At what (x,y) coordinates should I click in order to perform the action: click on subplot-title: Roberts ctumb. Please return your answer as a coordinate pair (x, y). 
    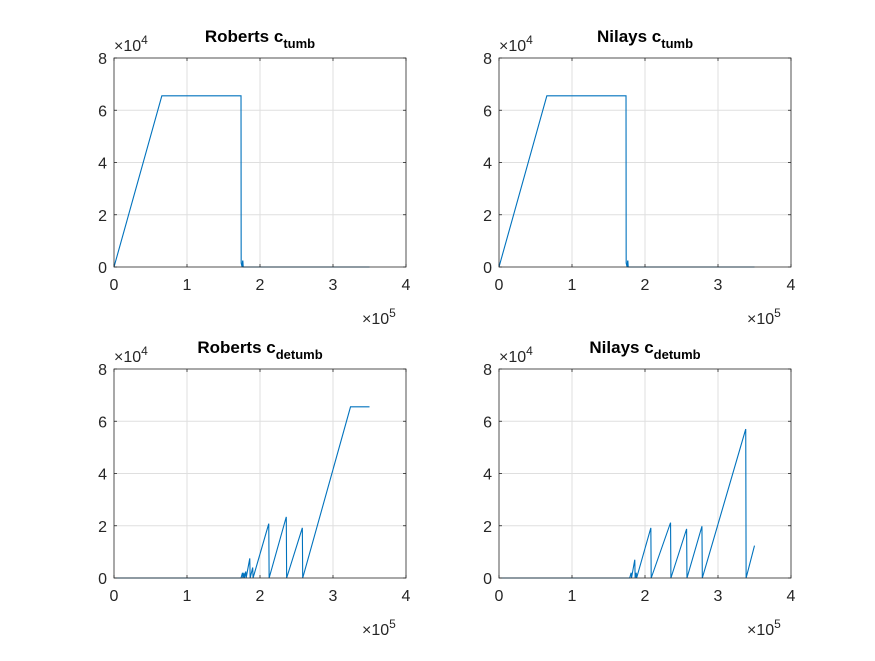
    Looking at the image, I should click on (260, 39).